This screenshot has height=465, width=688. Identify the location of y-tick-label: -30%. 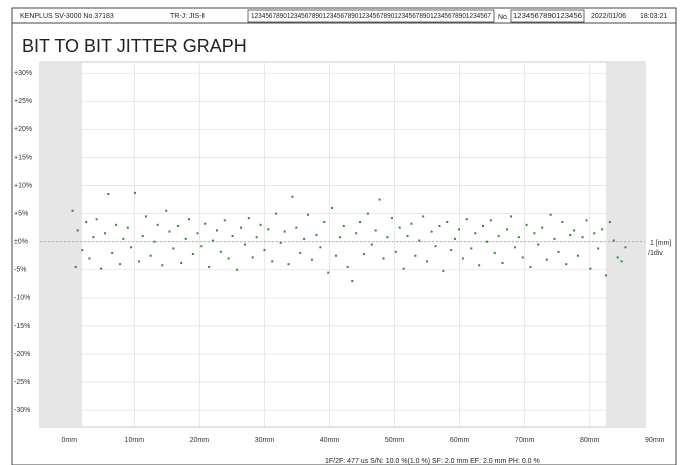
(22, 410).